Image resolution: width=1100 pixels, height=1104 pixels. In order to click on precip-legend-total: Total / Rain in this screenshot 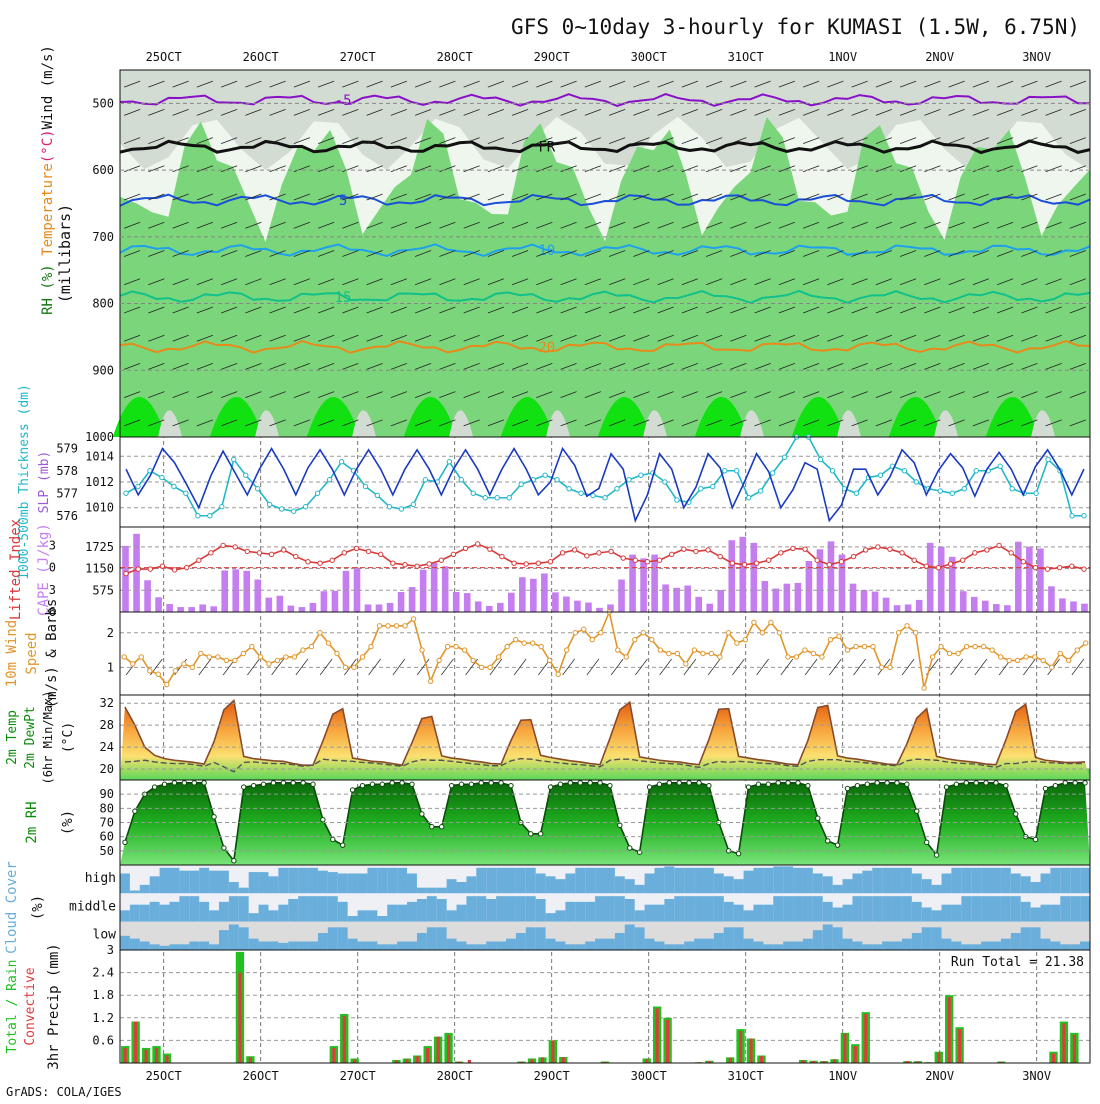, I will do `click(12, 1007)`.